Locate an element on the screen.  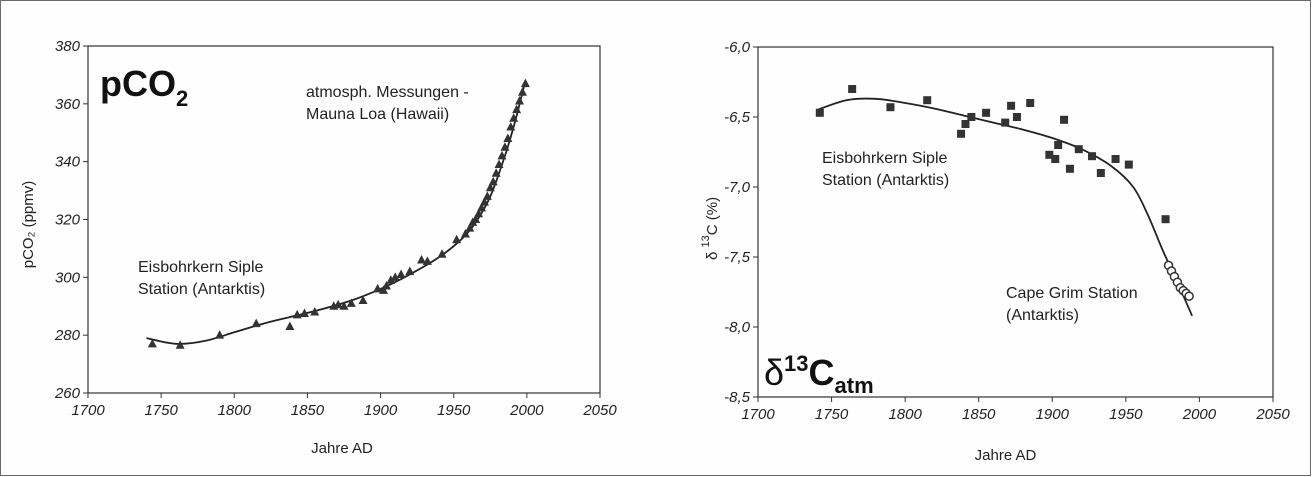
annotation-siple-line-2: Station (Antarktis) is located at coordinates (201, 289).